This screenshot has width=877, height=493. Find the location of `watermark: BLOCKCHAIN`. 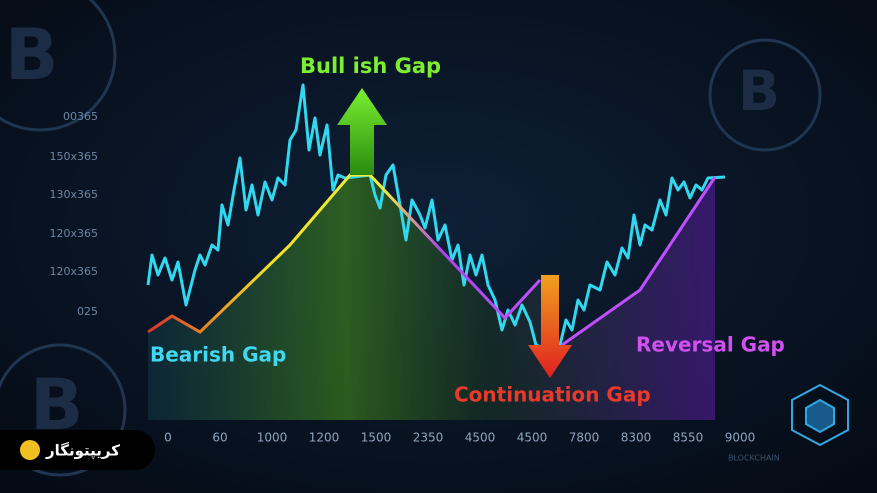

watermark: BLOCKCHAIN is located at coordinates (754, 458).